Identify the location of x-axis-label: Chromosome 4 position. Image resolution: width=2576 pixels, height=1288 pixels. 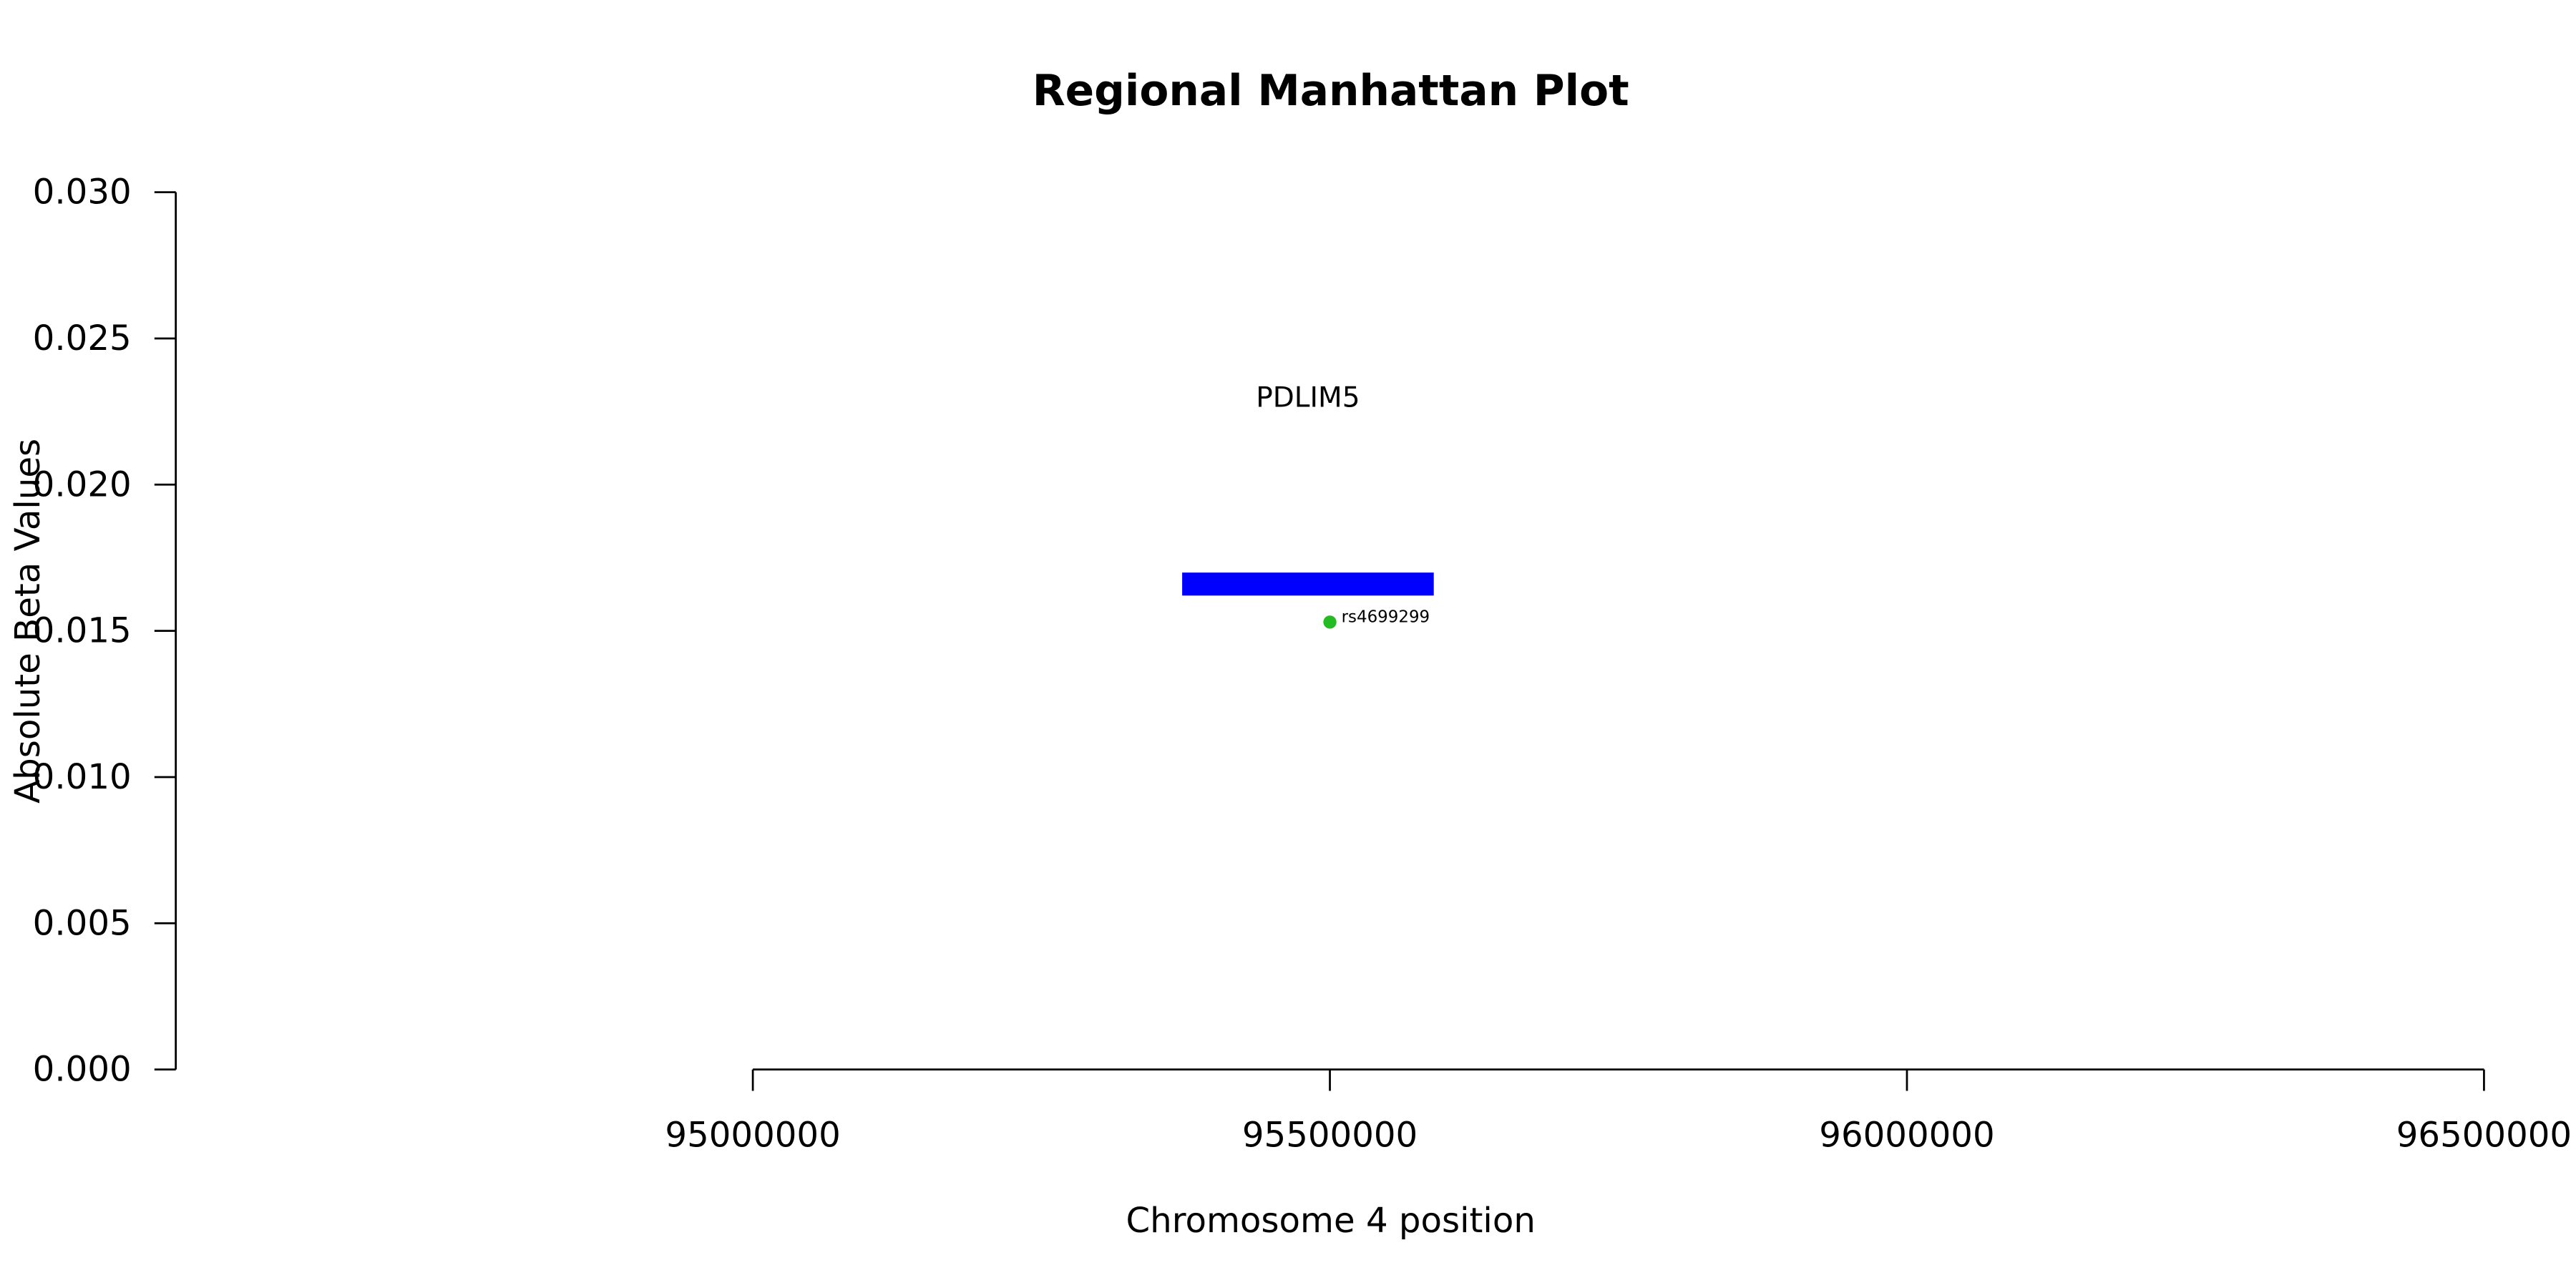
(1331, 1221).